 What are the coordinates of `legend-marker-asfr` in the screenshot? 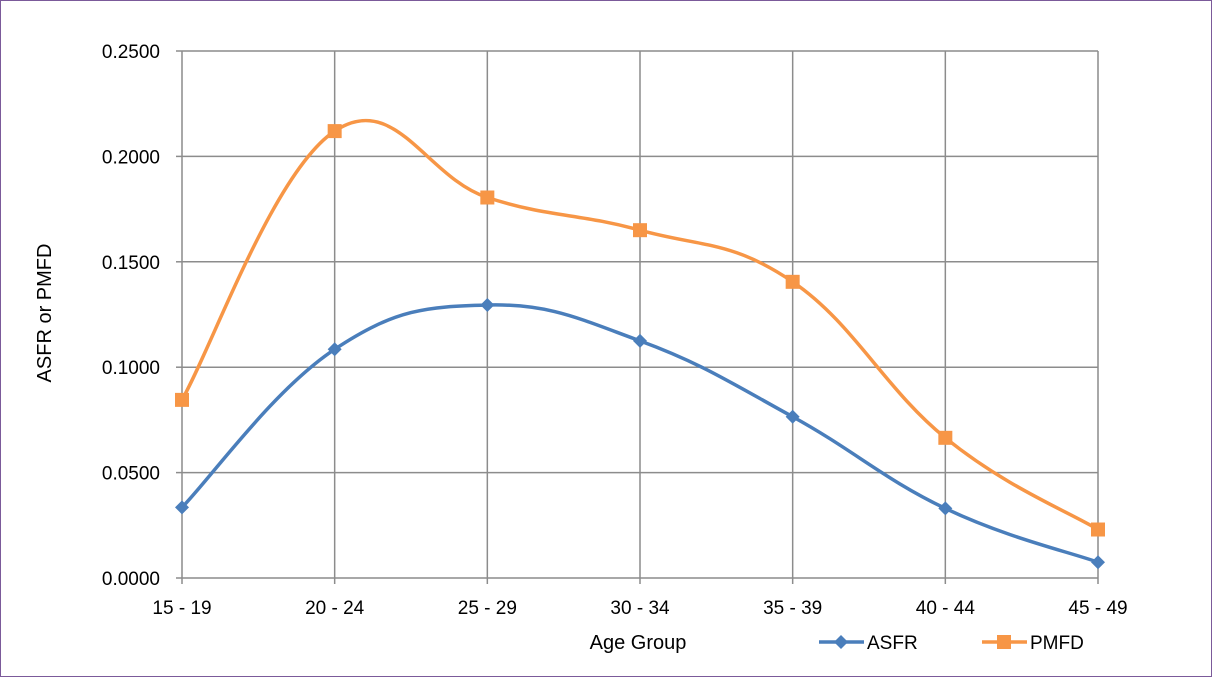 It's located at (841, 642).